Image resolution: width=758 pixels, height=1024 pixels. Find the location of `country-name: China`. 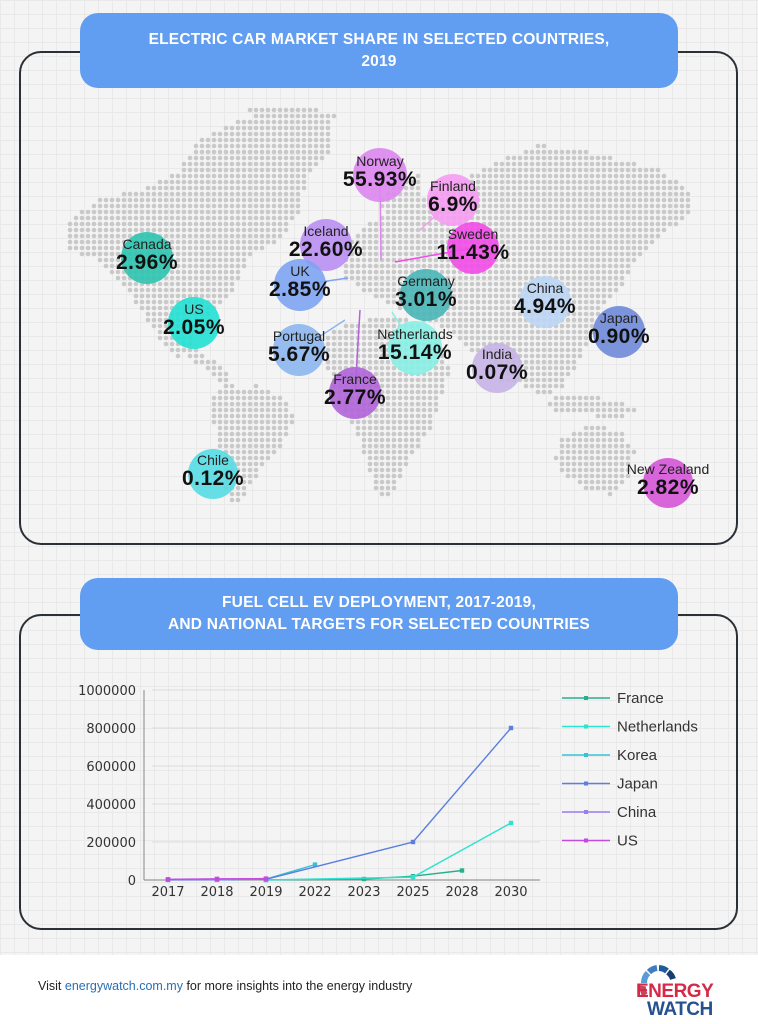

country-name: China is located at coordinates (545, 288).